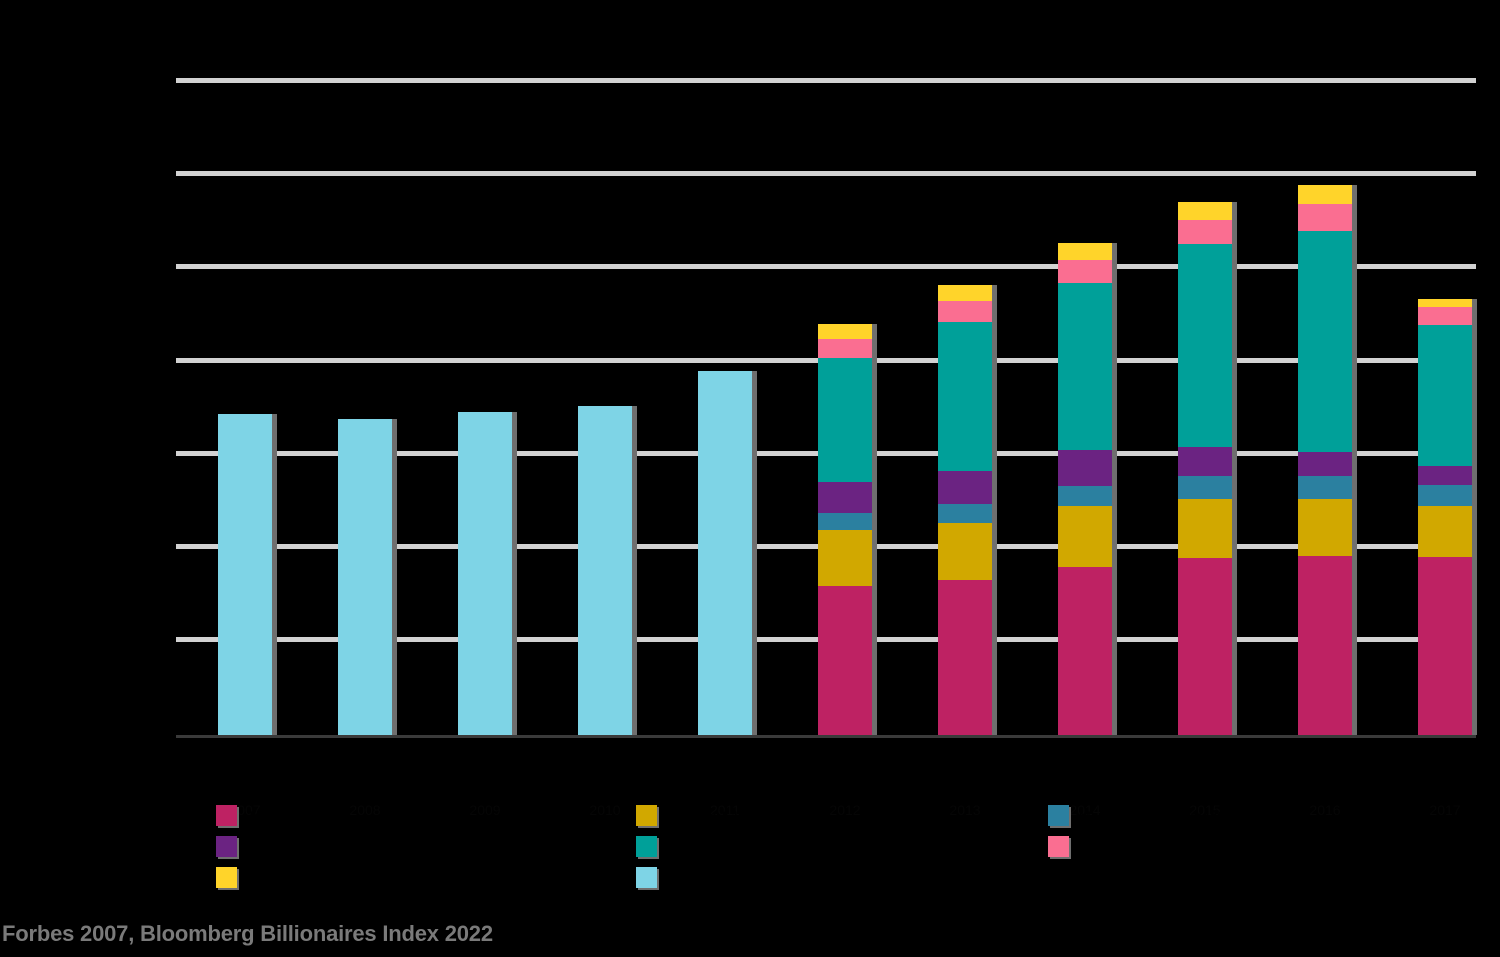 The width and height of the screenshot is (1500, 957). I want to click on x-axis-tick-label: 2010, so click(605, 810).